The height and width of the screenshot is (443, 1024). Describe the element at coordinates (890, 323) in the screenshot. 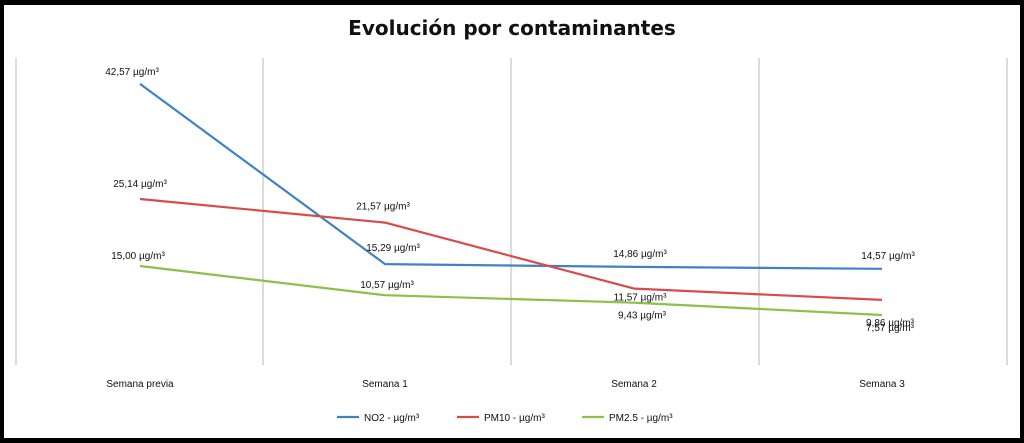

I see `data-label: 9,86 µg/m³` at that location.